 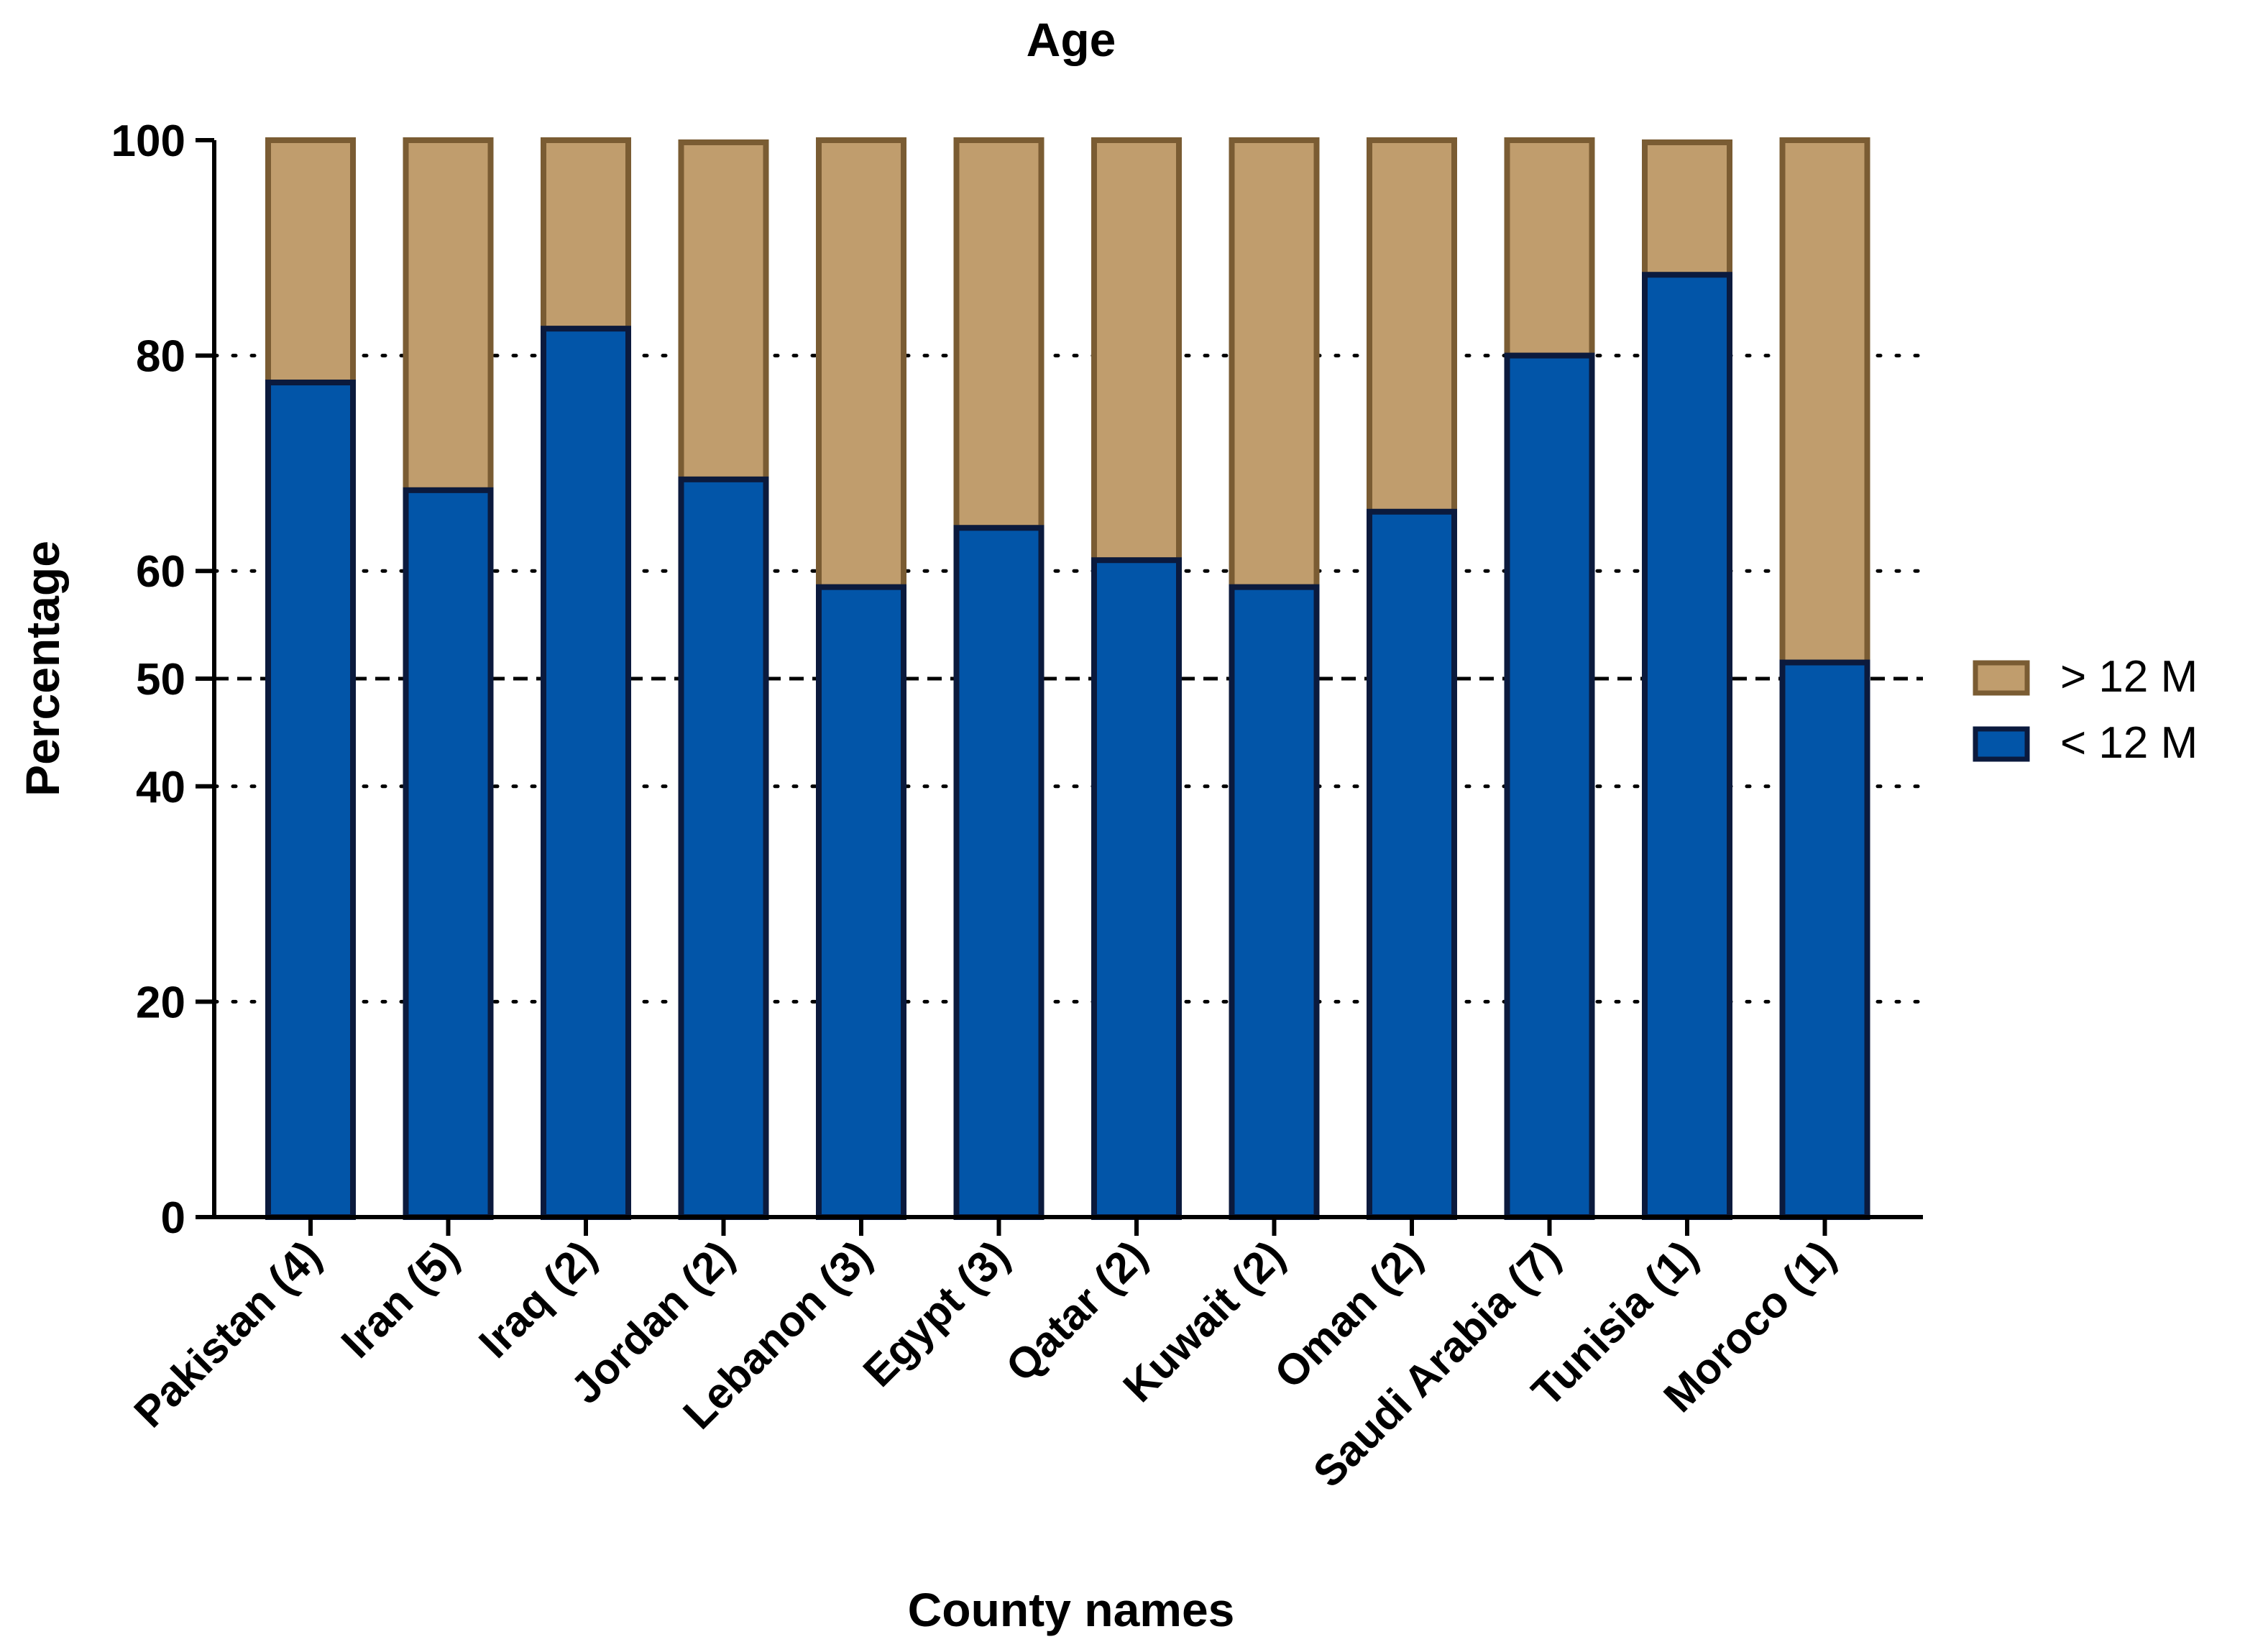 I want to click on legend-label: < 12 M, so click(x=2129, y=743).